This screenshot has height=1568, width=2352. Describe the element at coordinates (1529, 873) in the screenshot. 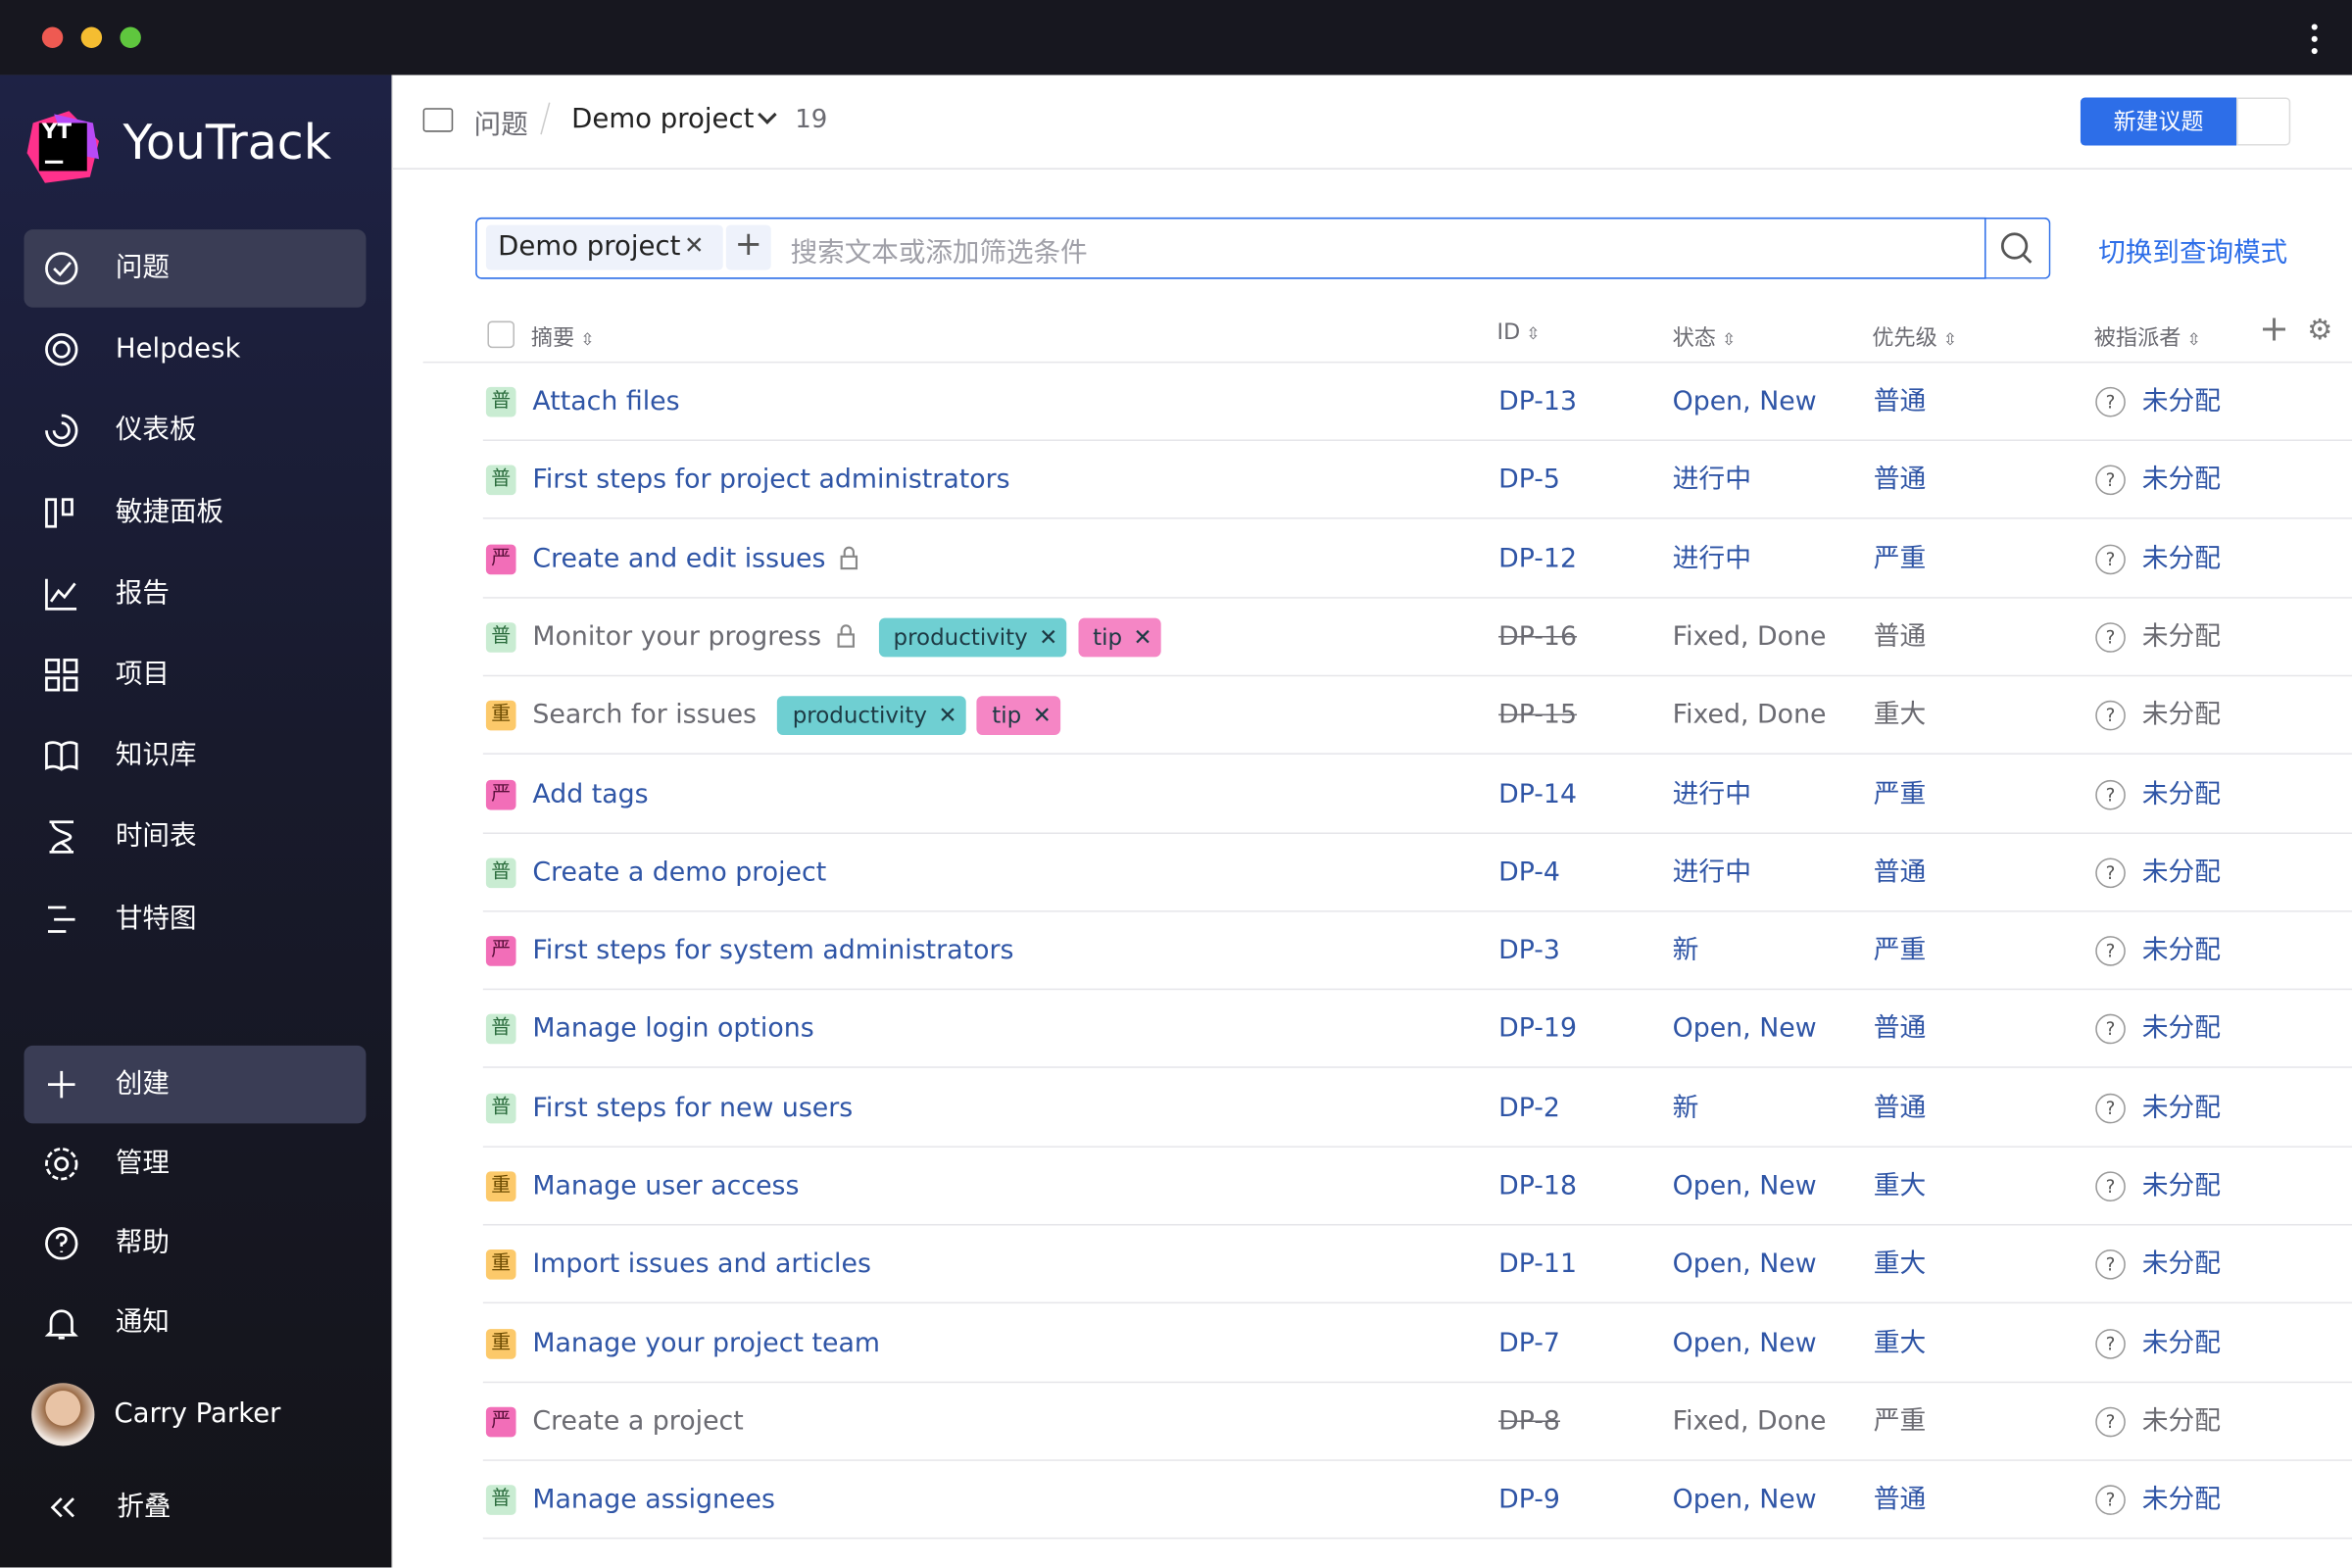

I see `issue-id: DP-4` at that location.